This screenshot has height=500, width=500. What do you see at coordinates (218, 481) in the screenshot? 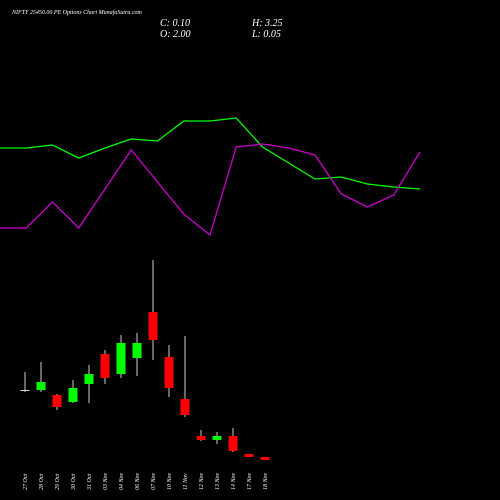
I see `x-tick-label: 13 Nov` at bounding box center [218, 481].